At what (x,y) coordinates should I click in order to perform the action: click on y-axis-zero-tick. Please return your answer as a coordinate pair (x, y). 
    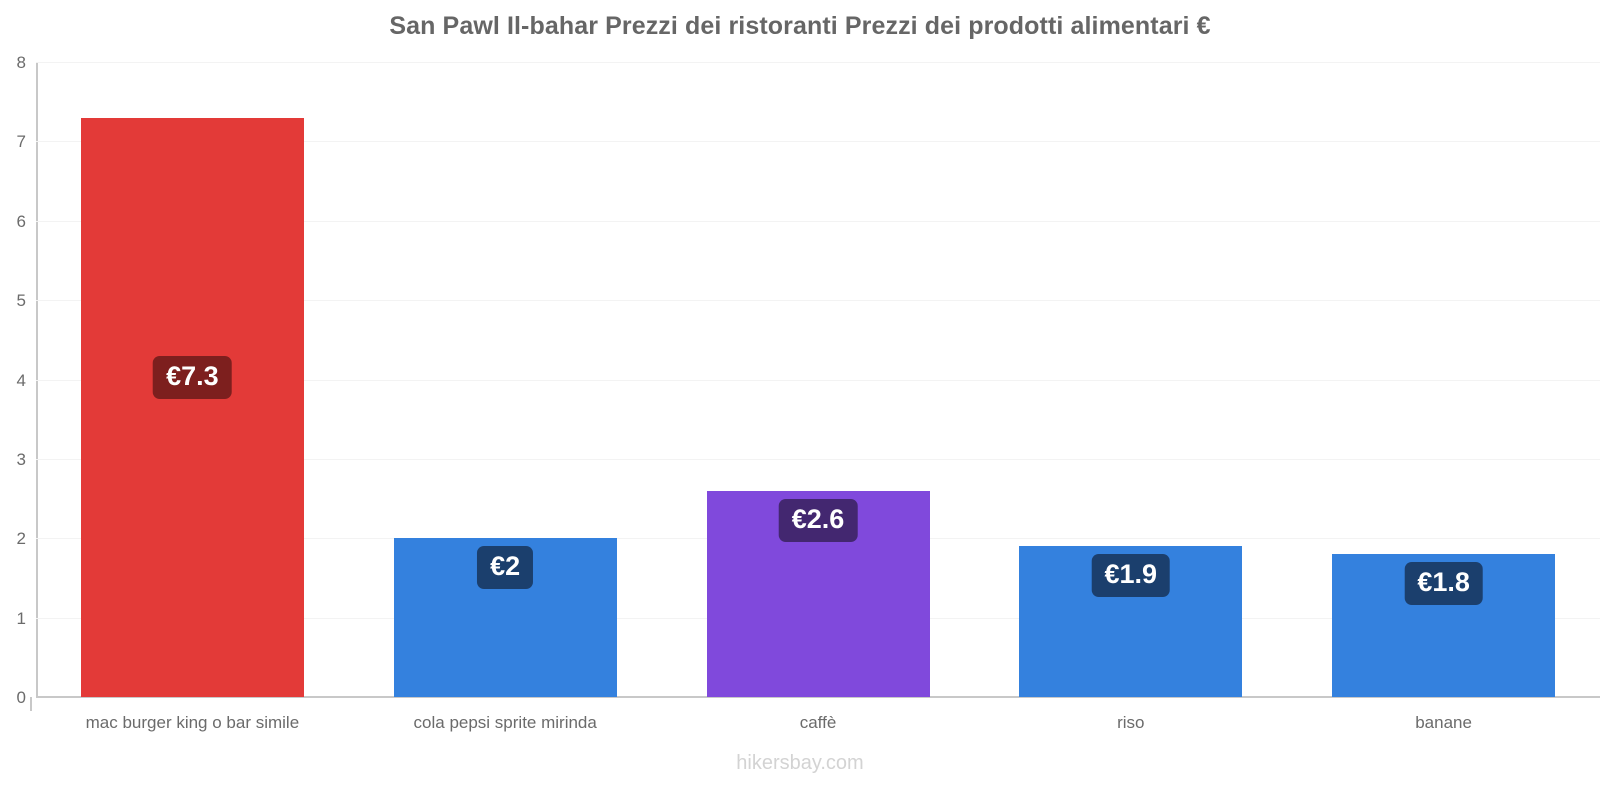
    Looking at the image, I should click on (31, 704).